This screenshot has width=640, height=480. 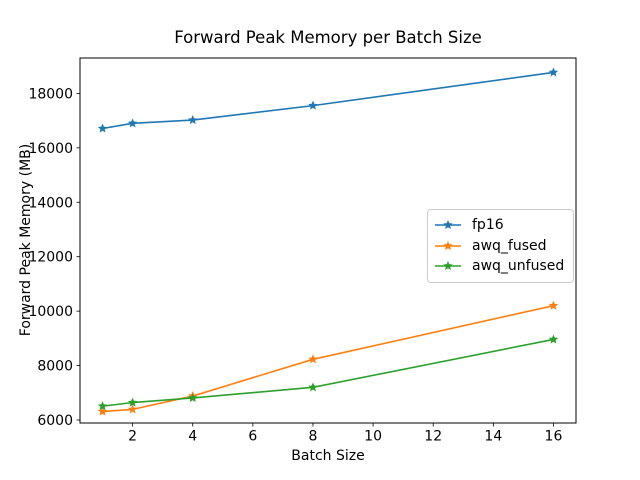 I want to click on legend-line-sample-awq_unfused, so click(x=448, y=266).